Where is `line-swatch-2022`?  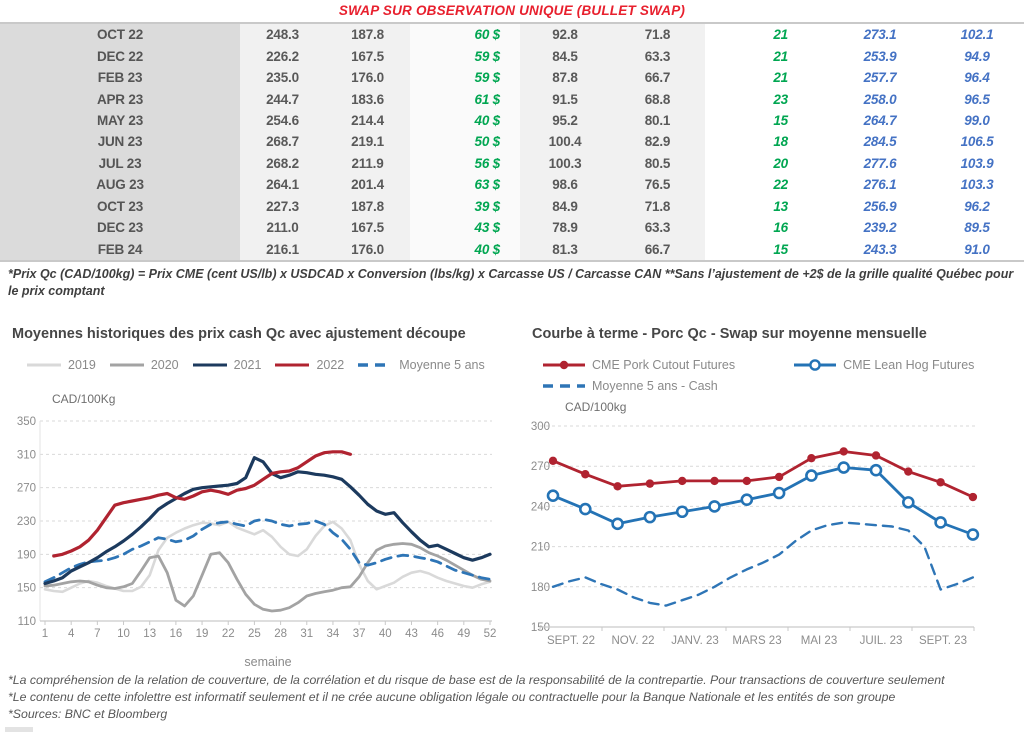
line-swatch-2022 is located at coordinates (292, 365).